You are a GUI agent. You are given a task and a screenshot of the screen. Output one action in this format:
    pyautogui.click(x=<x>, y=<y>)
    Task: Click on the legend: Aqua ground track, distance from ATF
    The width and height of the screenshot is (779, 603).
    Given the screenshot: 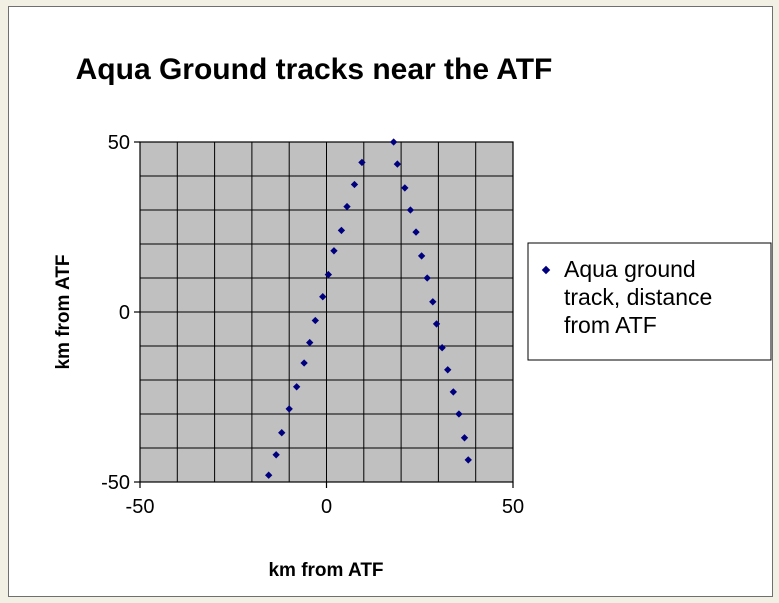 What is the action you would take?
    pyautogui.click(x=649, y=301)
    